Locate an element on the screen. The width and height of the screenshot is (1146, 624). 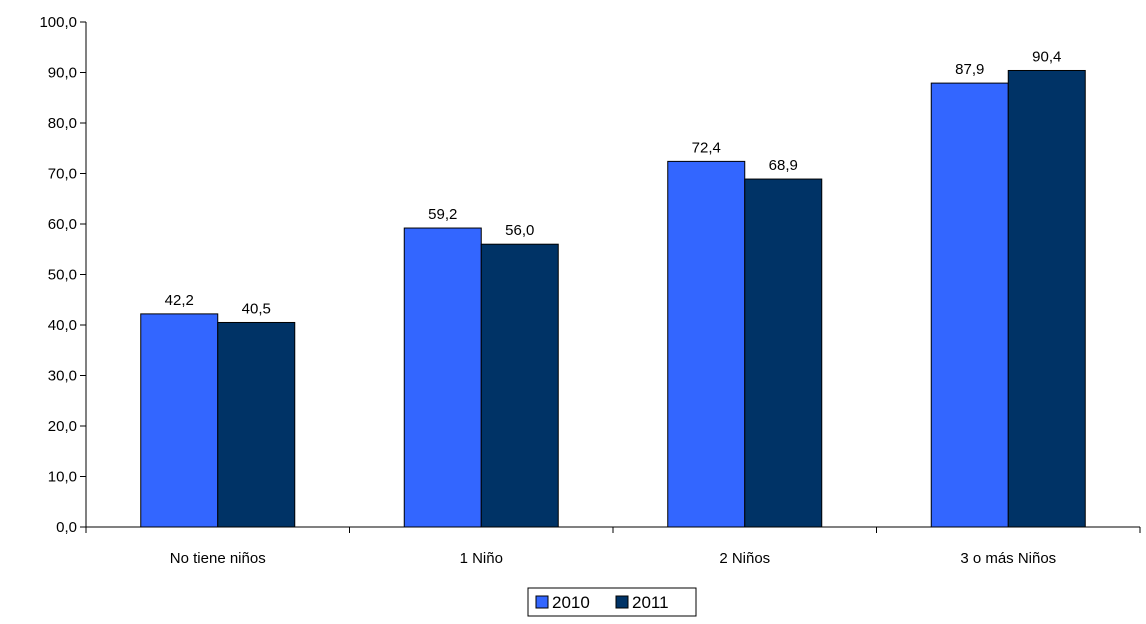
legend-swatch-2010 is located at coordinates (542, 602).